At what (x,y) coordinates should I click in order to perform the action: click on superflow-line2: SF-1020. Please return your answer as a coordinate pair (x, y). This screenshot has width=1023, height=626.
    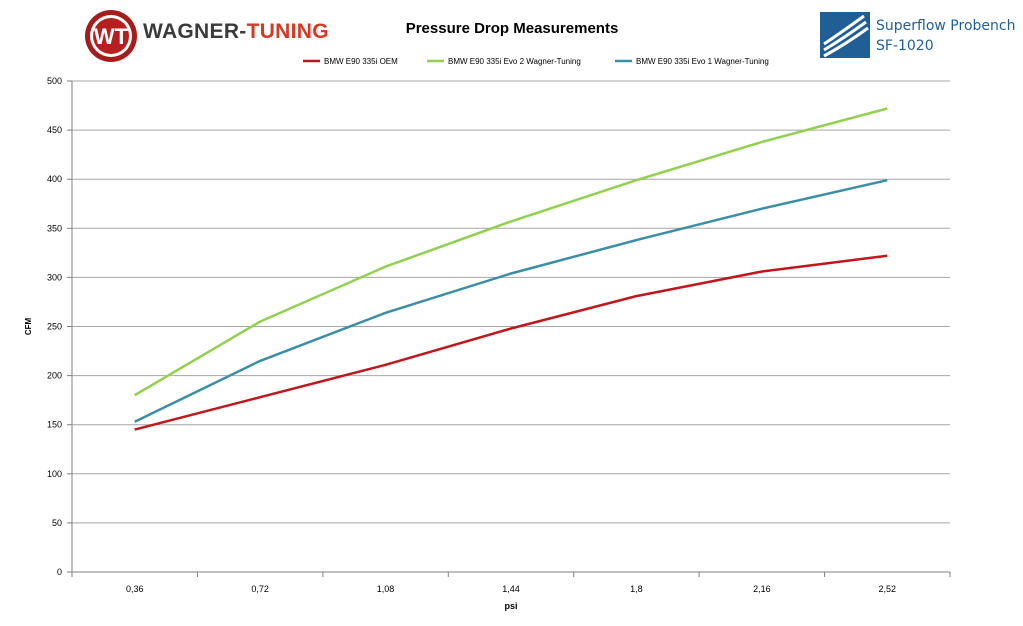
    Looking at the image, I should click on (905, 46).